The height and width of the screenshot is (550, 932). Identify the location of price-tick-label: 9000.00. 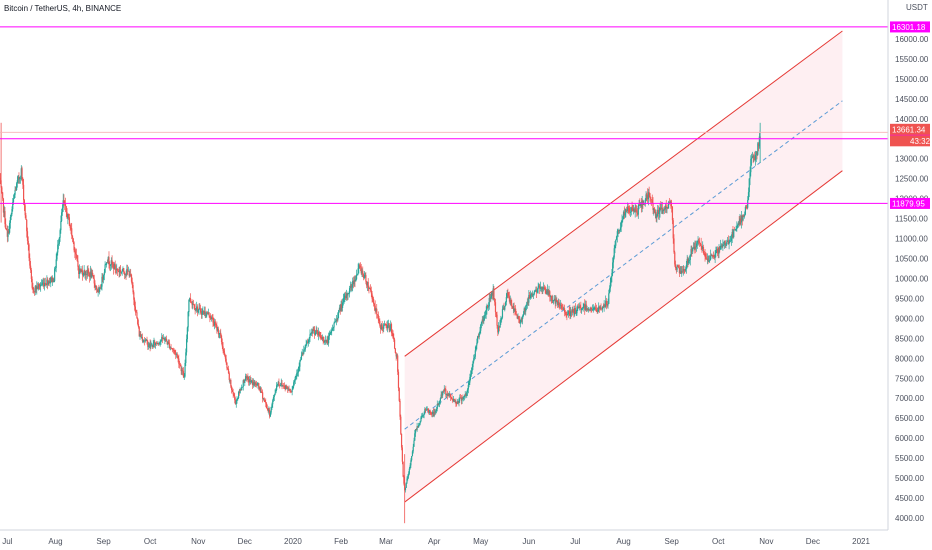
(909, 318).